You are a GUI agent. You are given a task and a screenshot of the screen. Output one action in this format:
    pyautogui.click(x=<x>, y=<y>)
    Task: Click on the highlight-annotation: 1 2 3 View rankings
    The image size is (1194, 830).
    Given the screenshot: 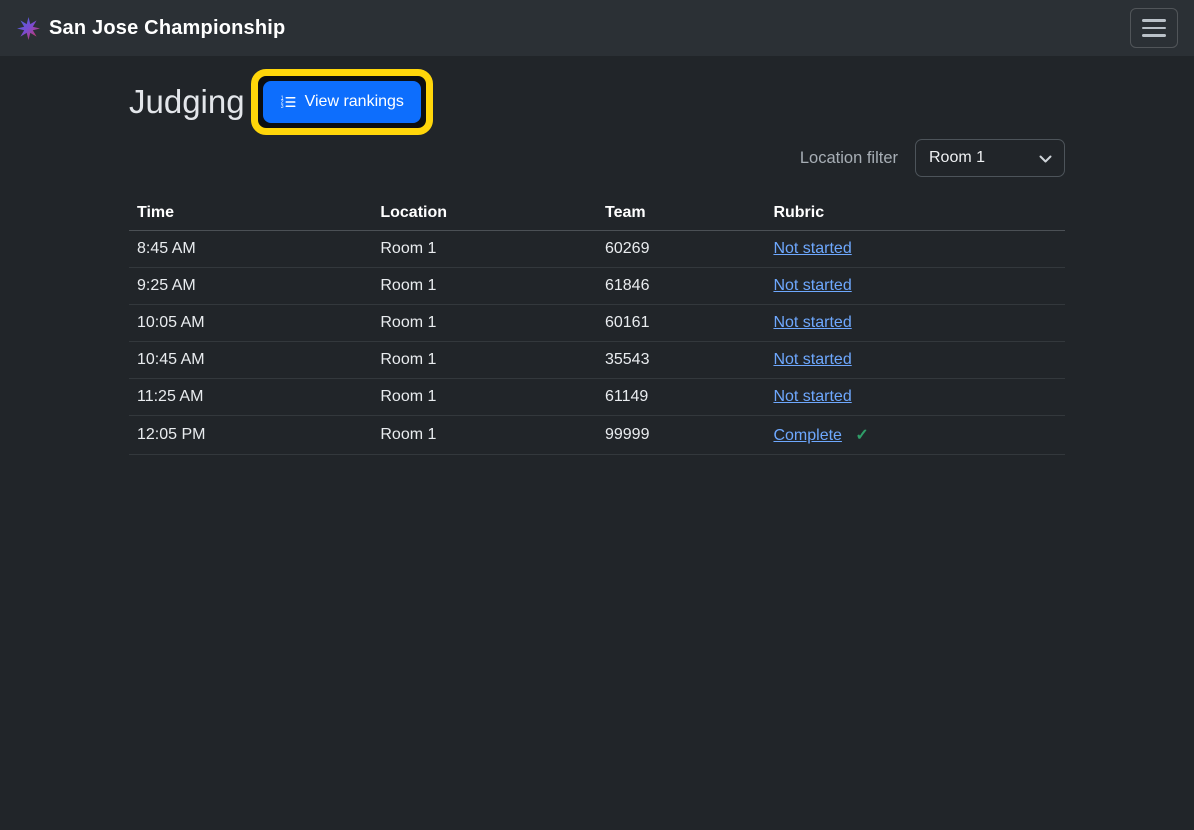 What is the action you would take?
    pyautogui.click(x=341, y=102)
    